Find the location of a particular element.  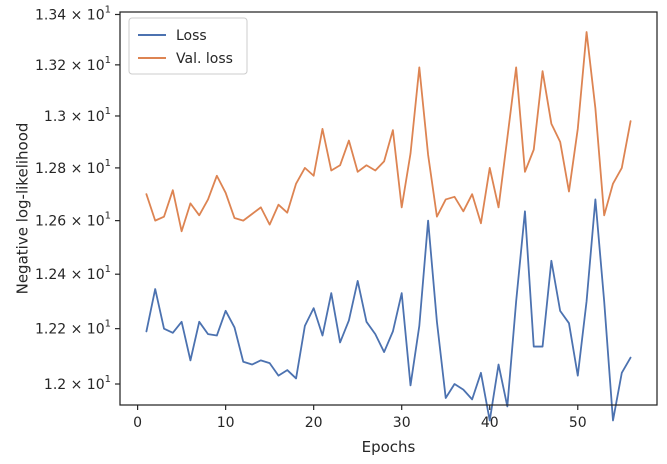

legend-box is located at coordinates (188, 46).